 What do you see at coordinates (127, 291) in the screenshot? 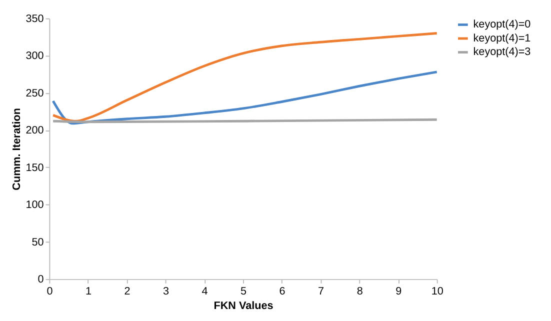
I see `x-tick-label: 2` at bounding box center [127, 291].